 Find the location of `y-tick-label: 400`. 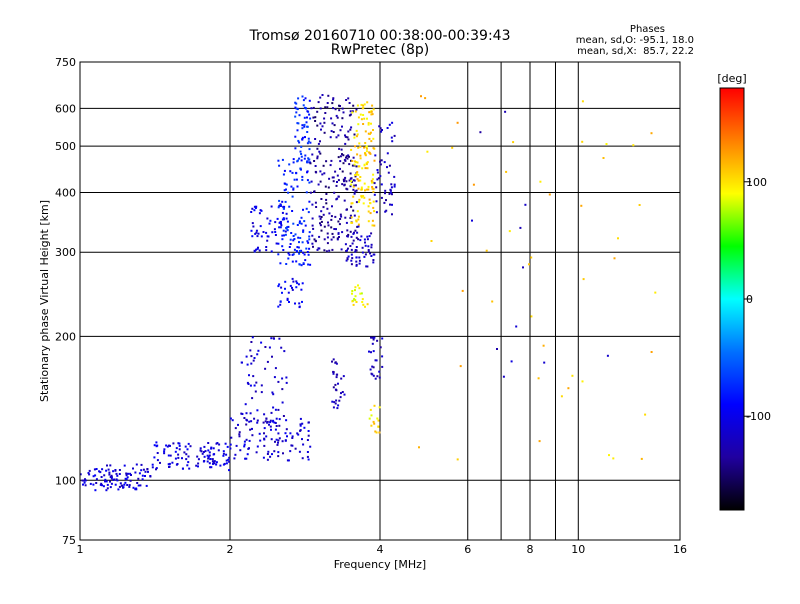

y-tick-label: 400 is located at coordinates (65, 192).